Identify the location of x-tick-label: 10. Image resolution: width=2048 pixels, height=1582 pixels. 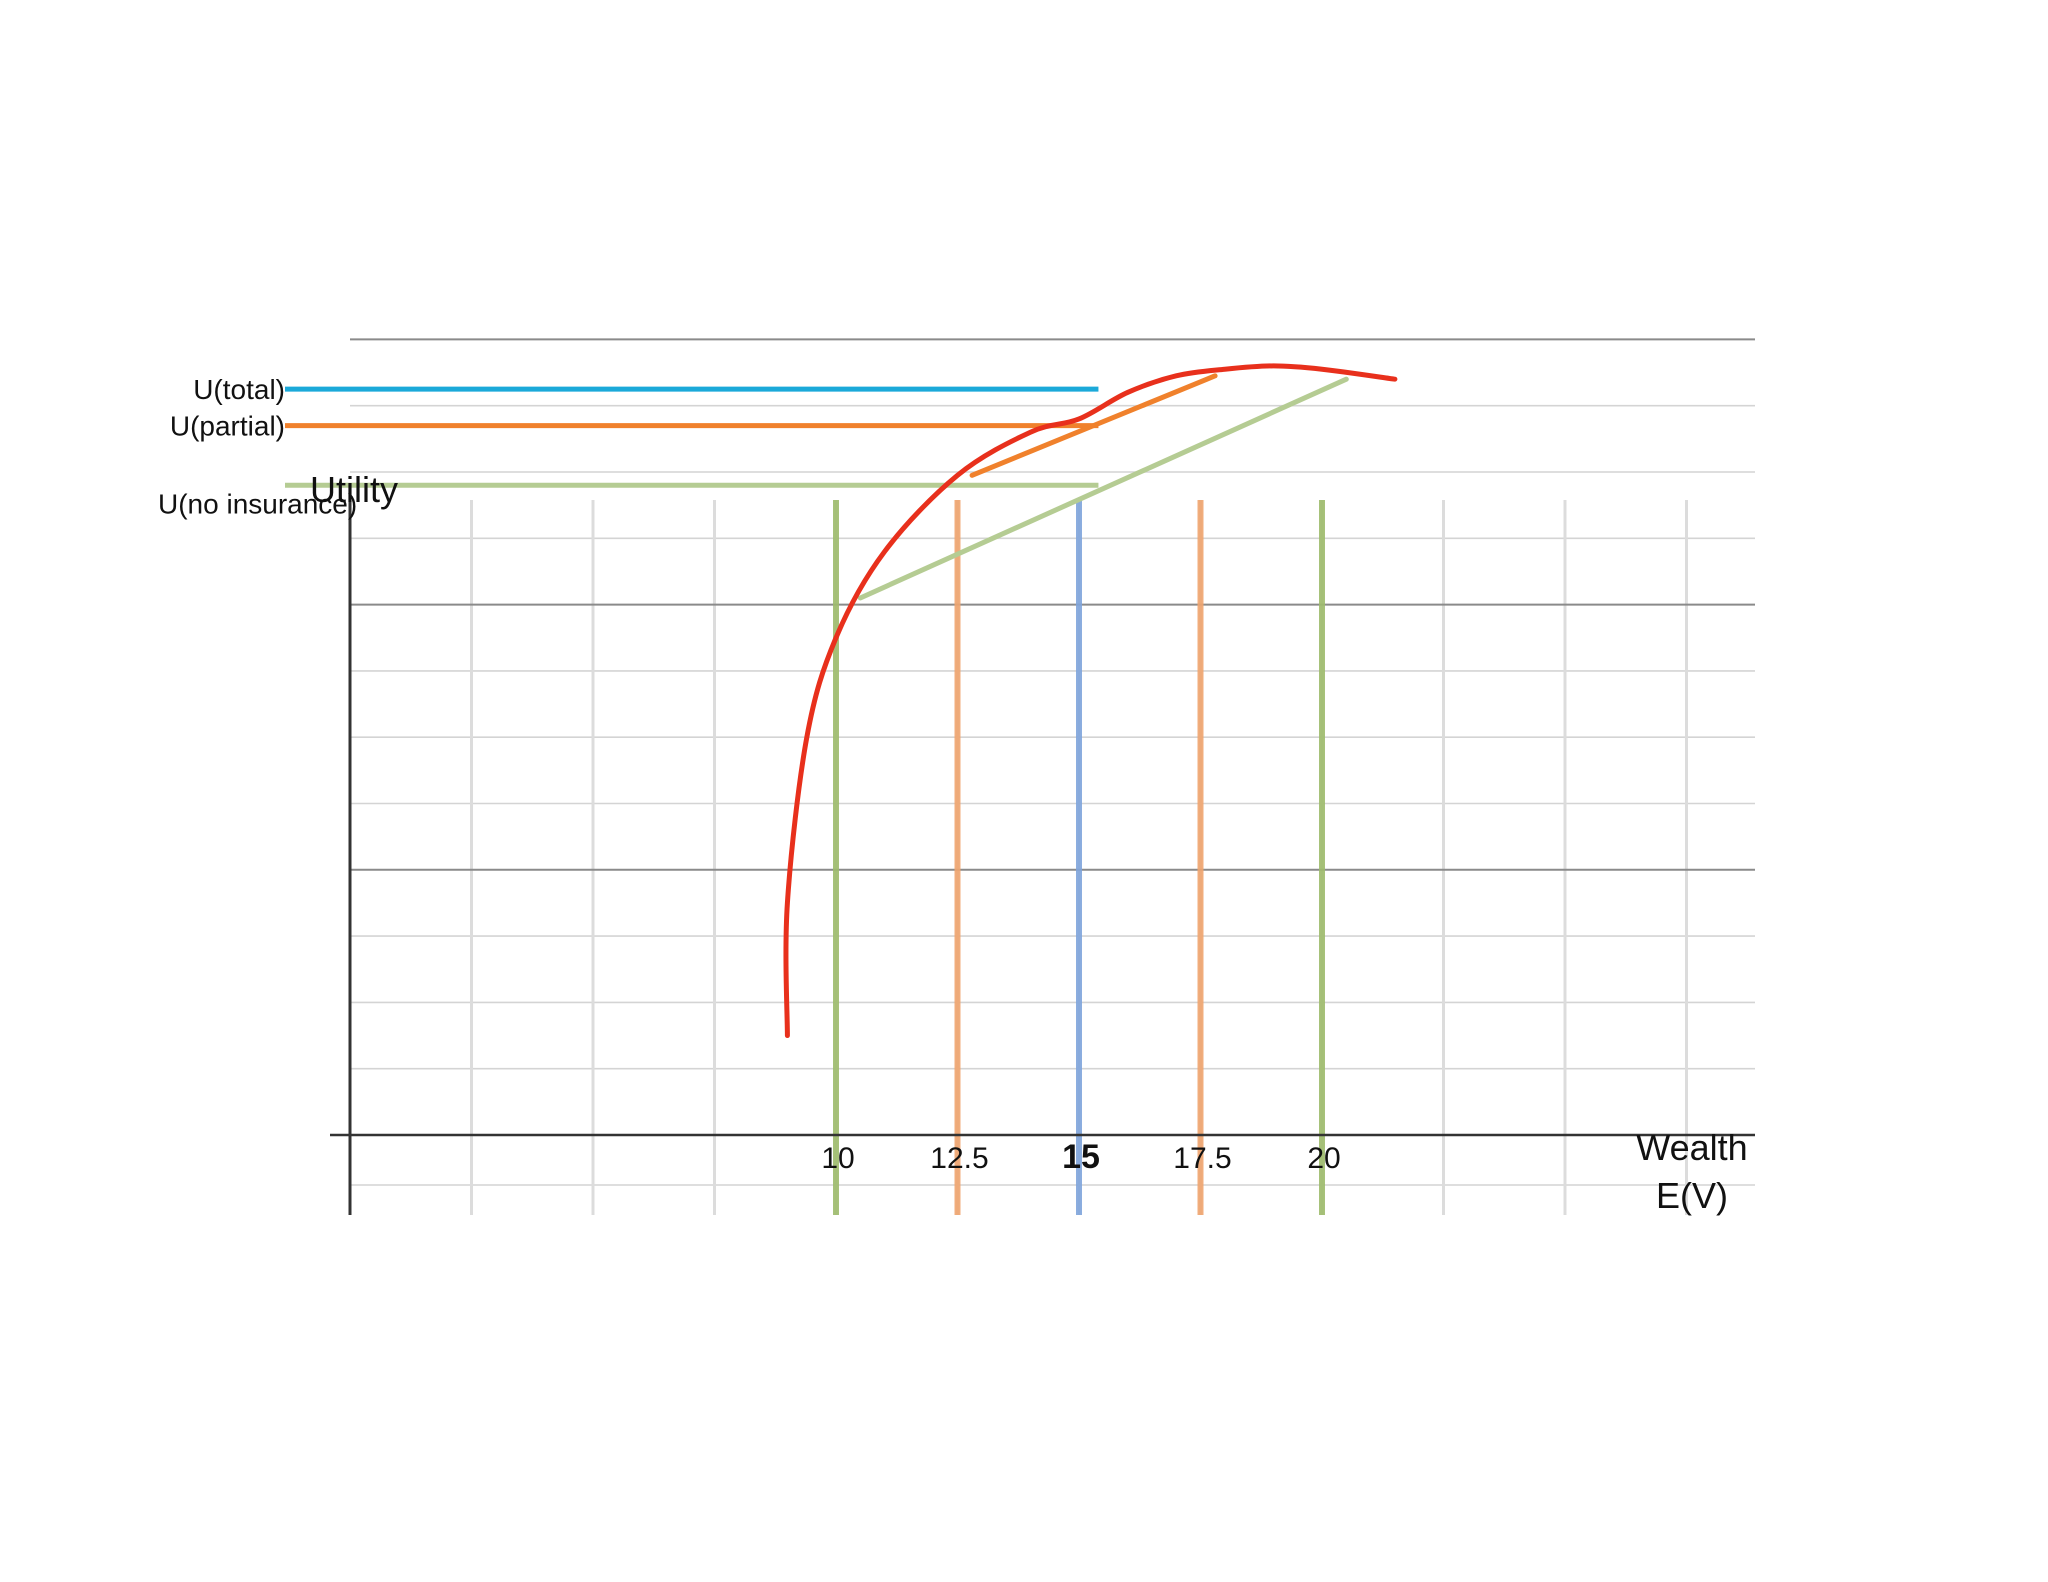
(837, 1158).